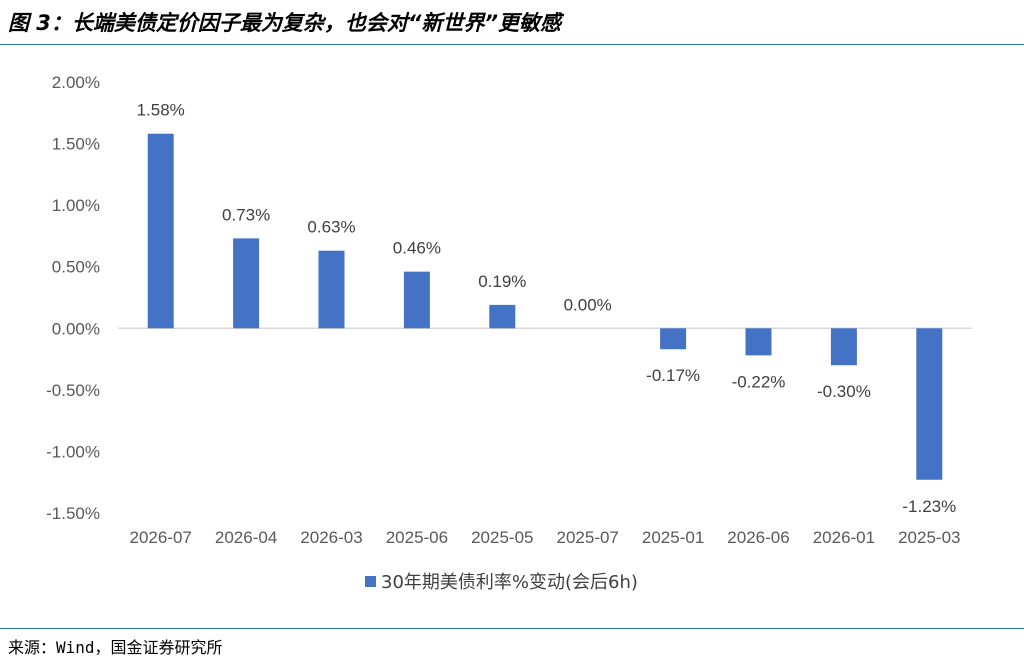  I want to click on data-label: 0.73%, so click(246, 214).